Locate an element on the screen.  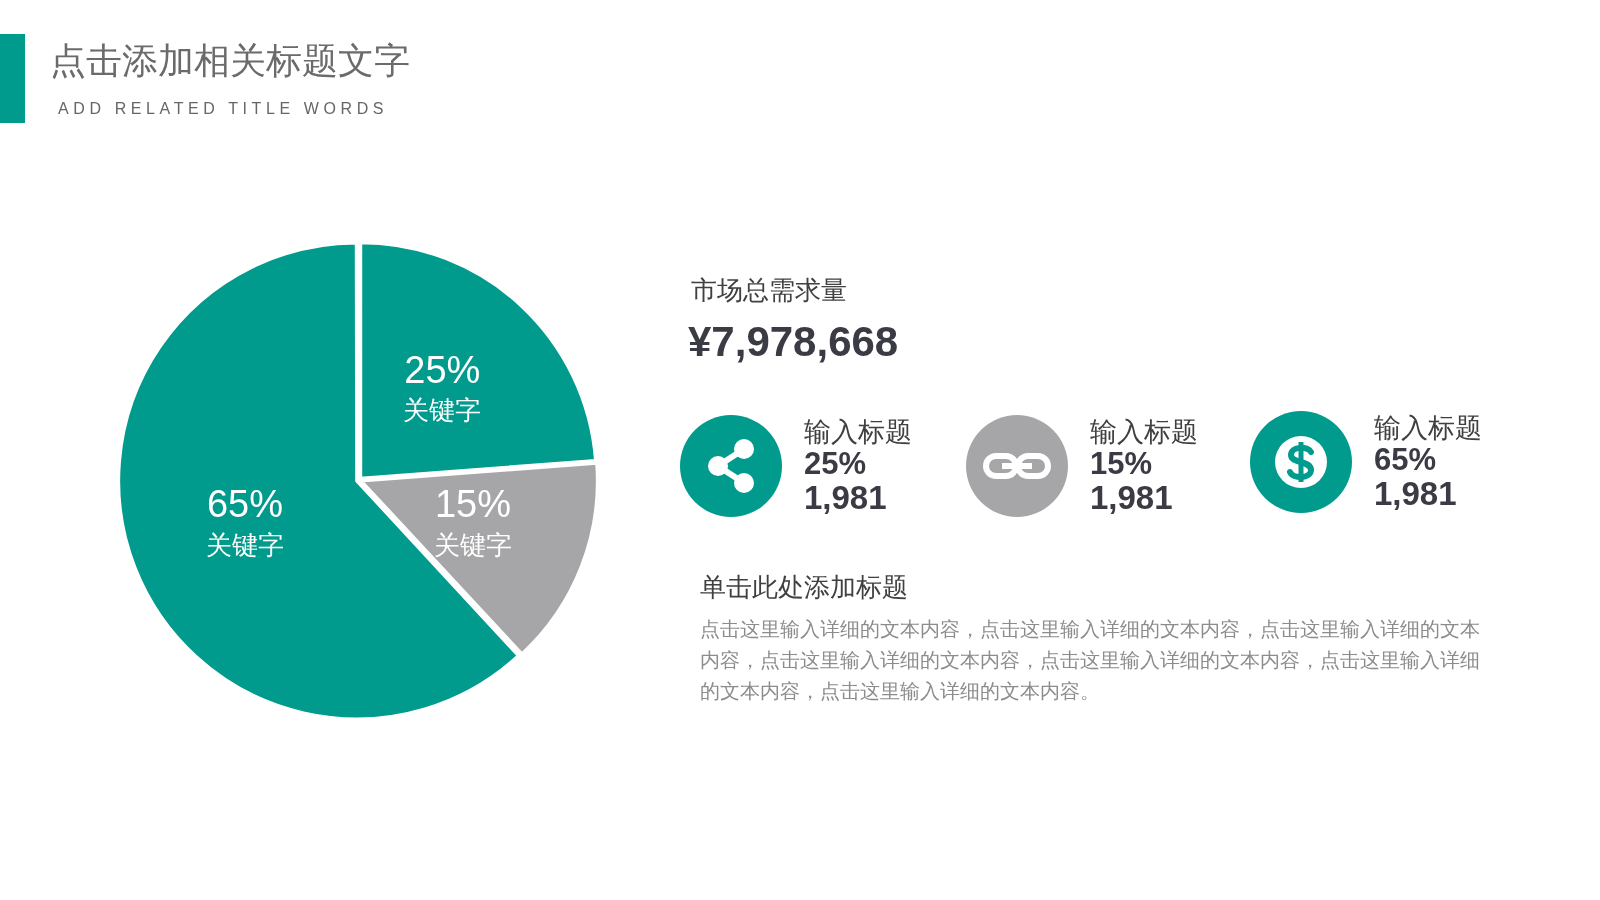
data-label: 15% is located at coordinates (473, 504).